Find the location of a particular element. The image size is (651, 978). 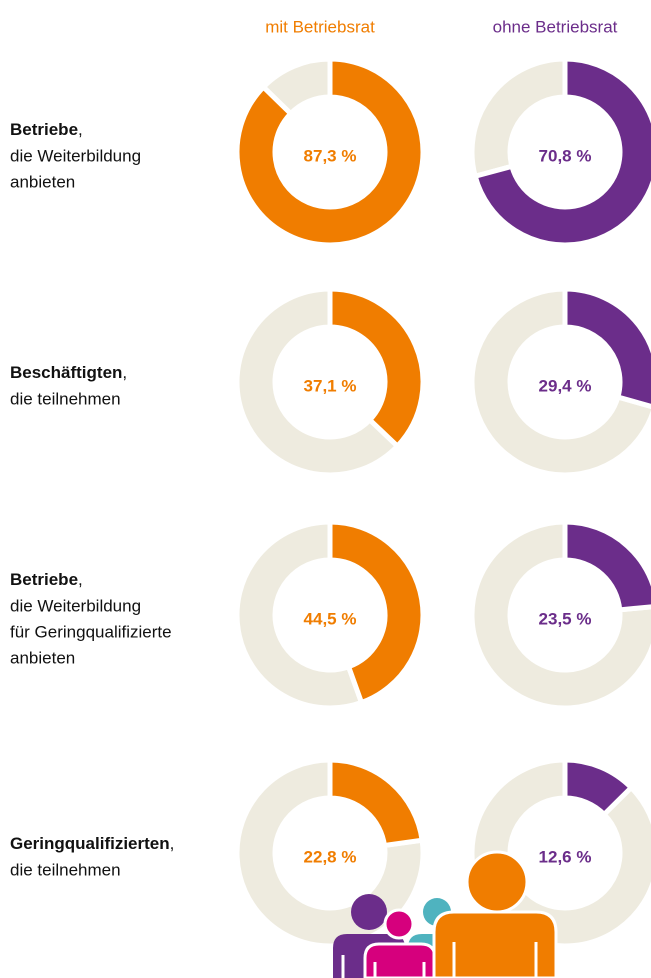

legend-label: ohne Betriebsrat is located at coordinates (555, 26).